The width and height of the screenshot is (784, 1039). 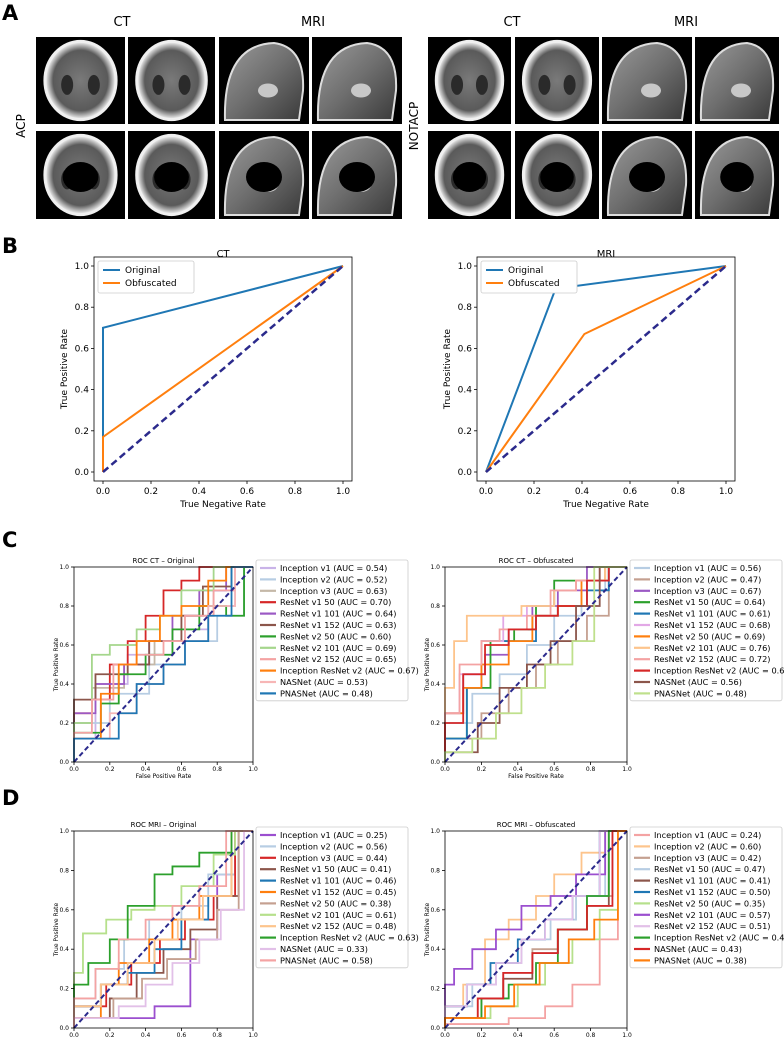 What do you see at coordinates (349, 671) in the screenshot?
I see `legend-label: Inception ResNet v2 (AUC = 0.67)` at bounding box center [349, 671].